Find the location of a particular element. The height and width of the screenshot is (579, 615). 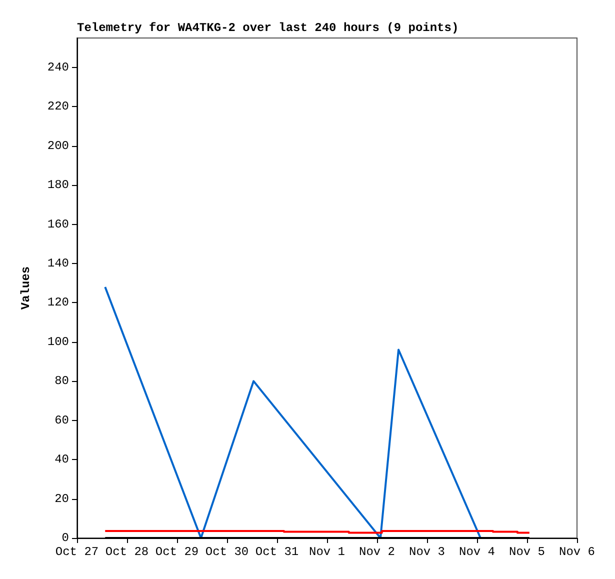

x-tick-label: Oct 27 is located at coordinates (77, 552).